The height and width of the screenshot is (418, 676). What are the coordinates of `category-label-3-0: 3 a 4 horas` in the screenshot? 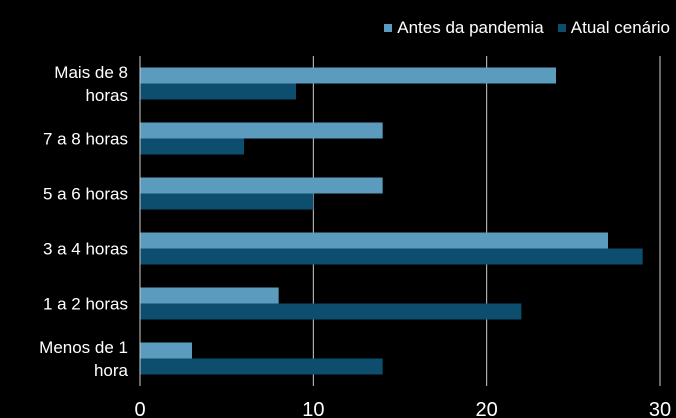 It's located at (85, 249).